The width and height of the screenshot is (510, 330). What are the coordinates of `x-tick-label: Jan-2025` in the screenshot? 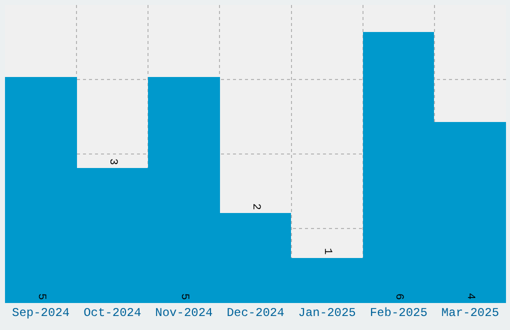 It's located at (327, 313).